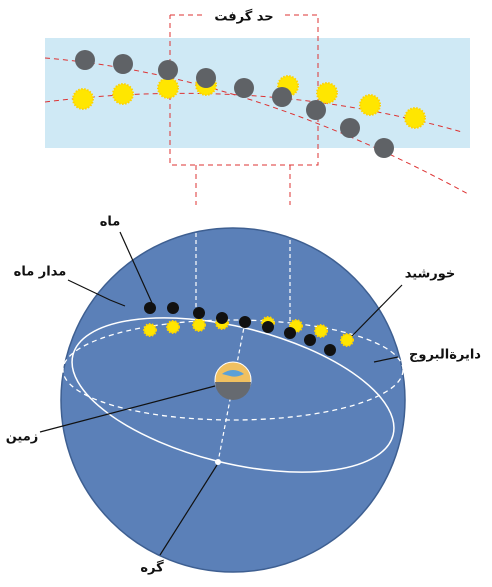 This screenshot has width=492, height=587. I want to click on node-label: گره, so click(152, 568).